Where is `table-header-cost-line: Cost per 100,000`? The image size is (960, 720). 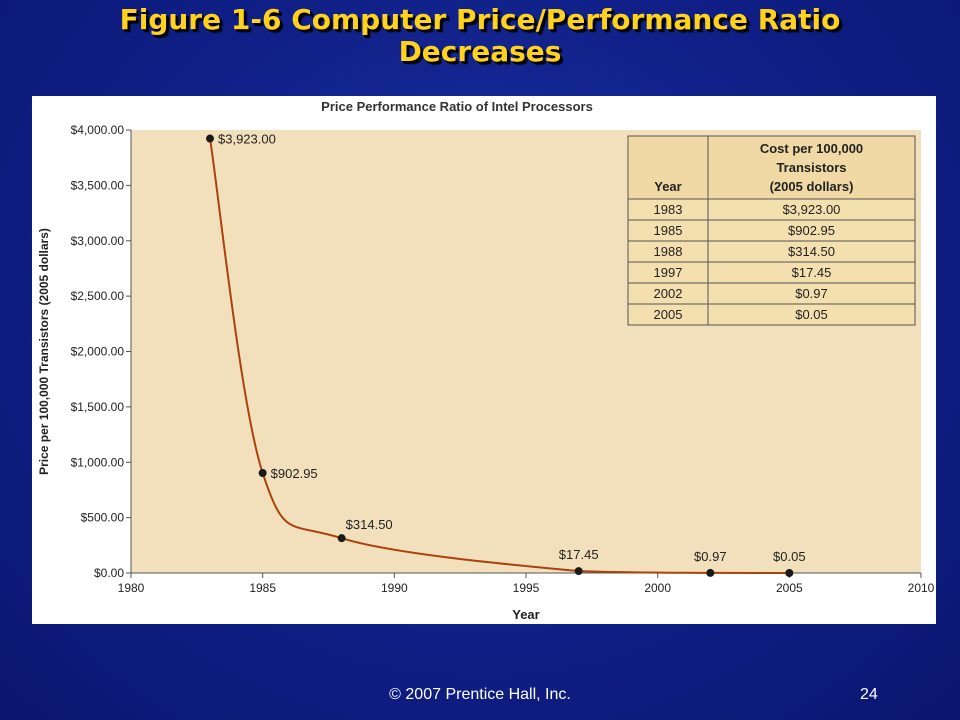
table-header-cost-line: Cost per 100,000 is located at coordinates (811, 148).